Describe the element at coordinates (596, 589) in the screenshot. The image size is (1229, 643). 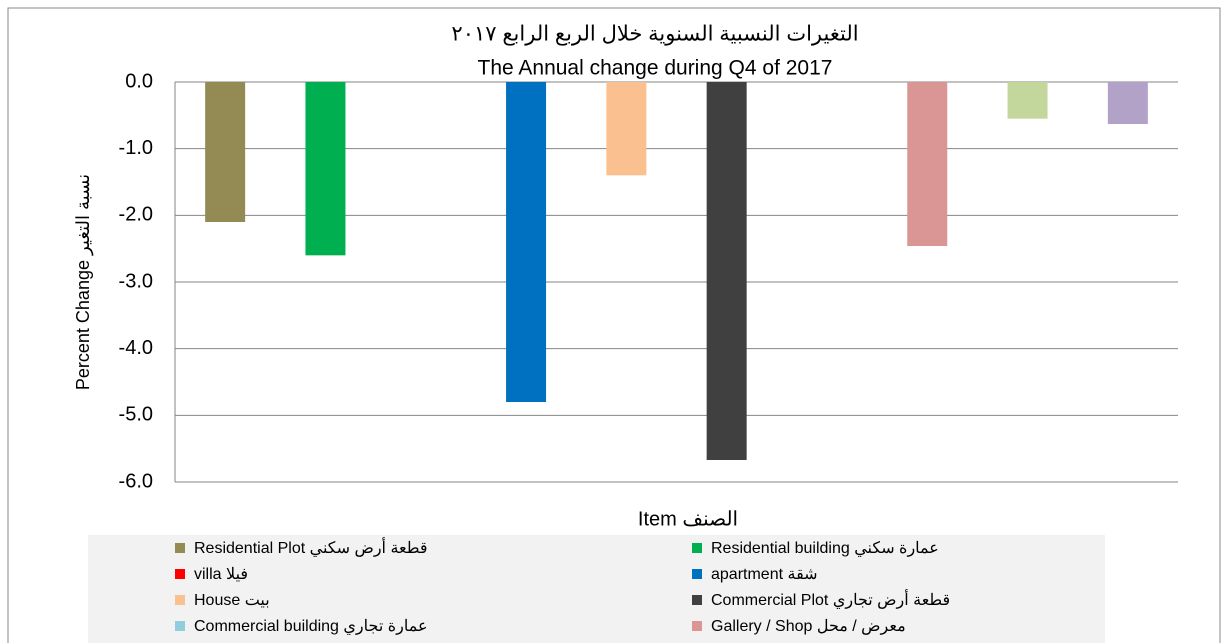
I see `legend-box` at that location.